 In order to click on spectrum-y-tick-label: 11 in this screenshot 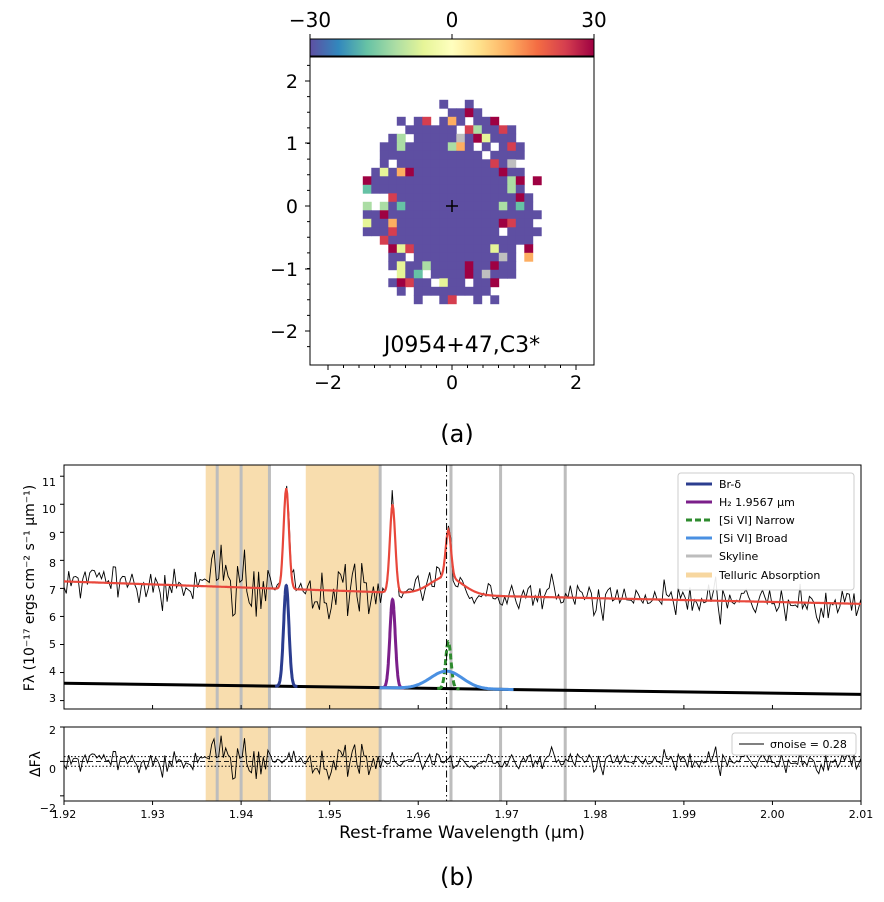, I will do `click(49, 482)`.